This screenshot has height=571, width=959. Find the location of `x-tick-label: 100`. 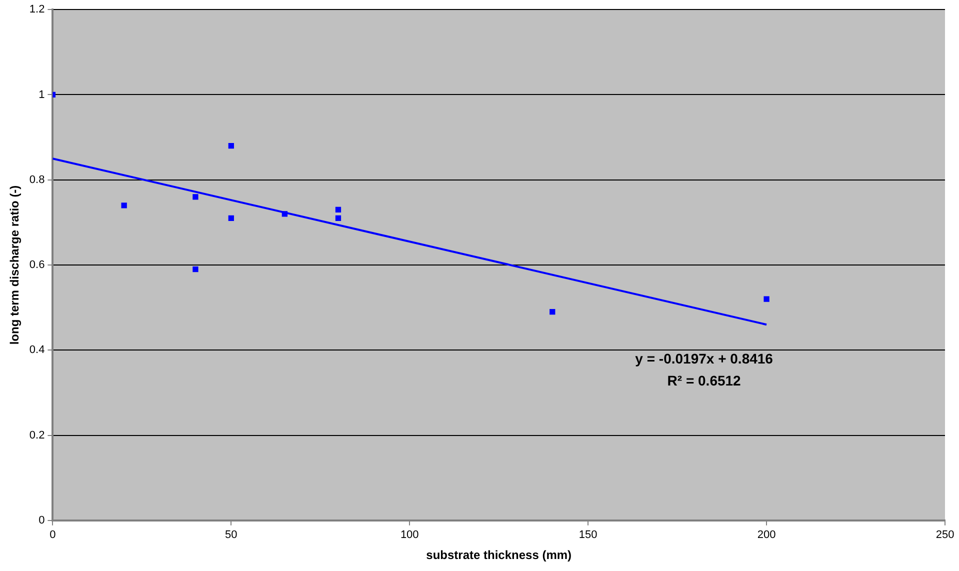

x-tick-label: 100 is located at coordinates (409, 535).